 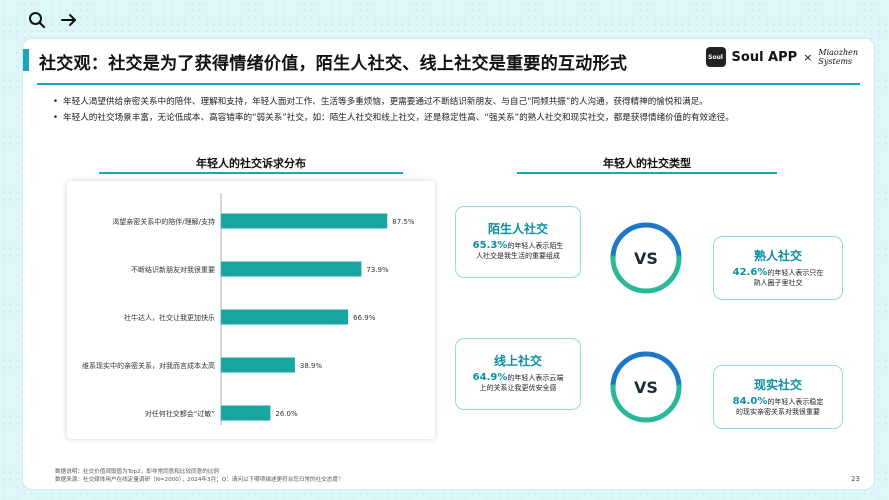 What do you see at coordinates (808, 57) in the screenshot?
I see `logo-times: ×` at bounding box center [808, 57].